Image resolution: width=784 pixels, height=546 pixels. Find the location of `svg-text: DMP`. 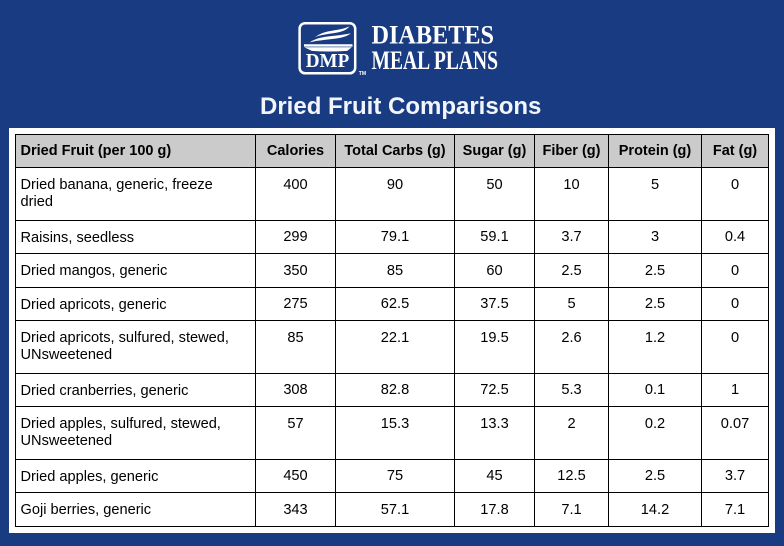

svg-text: DMP is located at coordinates (328, 61).